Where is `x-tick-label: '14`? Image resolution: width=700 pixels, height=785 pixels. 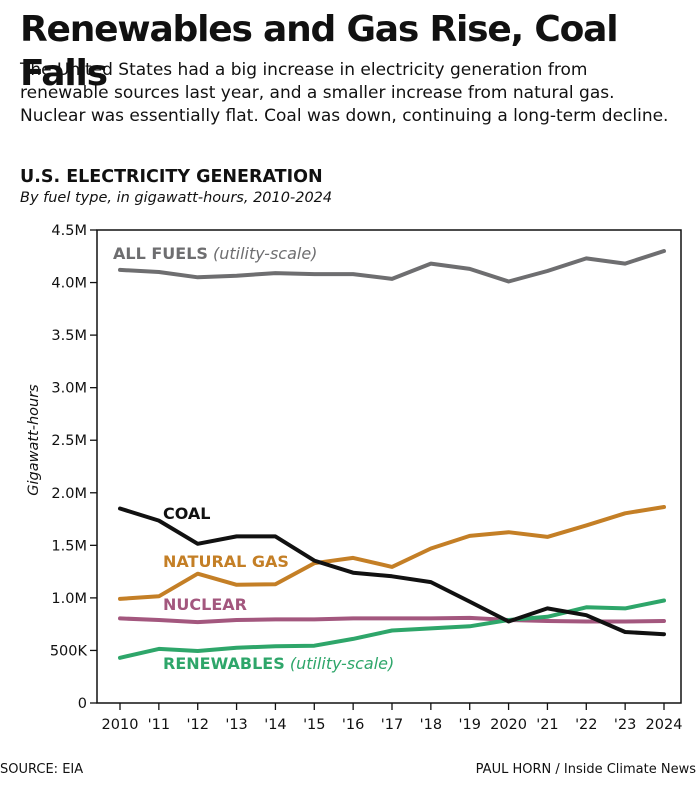
x-tick-label: '14 is located at coordinates (275, 725).